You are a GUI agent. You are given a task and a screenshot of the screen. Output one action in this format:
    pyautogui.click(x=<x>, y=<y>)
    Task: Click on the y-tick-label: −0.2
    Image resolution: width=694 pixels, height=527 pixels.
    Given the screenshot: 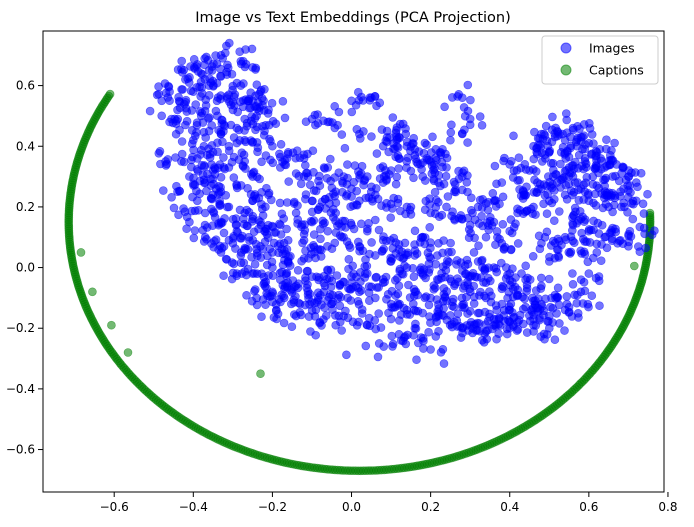 What is the action you would take?
    pyautogui.click(x=20, y=328)
    